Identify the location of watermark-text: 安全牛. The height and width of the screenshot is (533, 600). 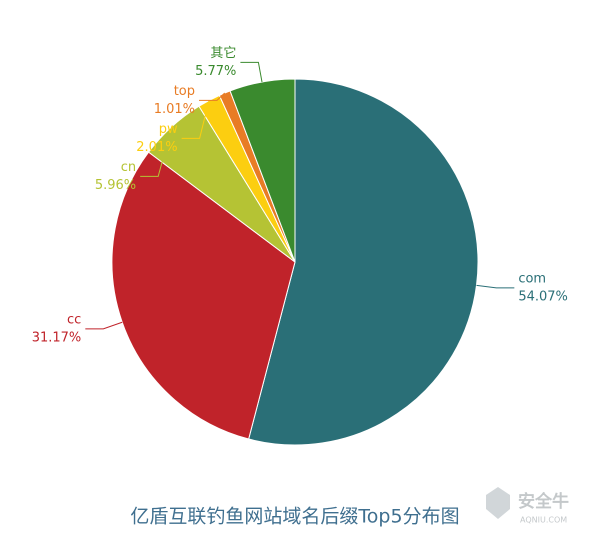
(543, 501).